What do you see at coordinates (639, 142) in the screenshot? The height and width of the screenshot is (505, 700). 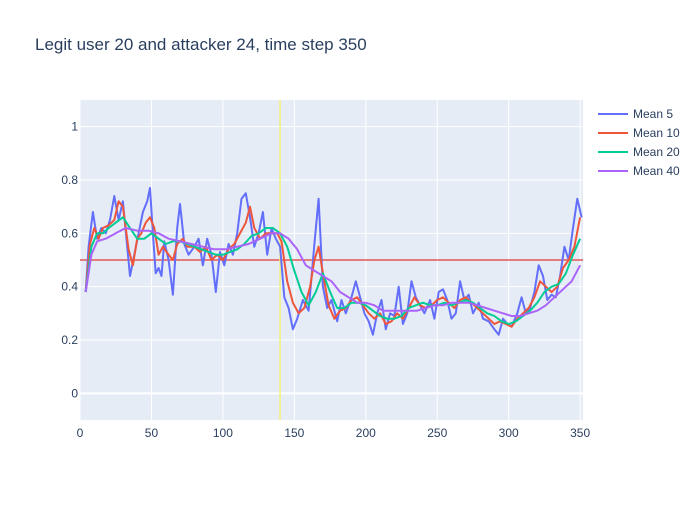 I see `legend: Mean 5 Mean 10 Mean 20 Mean 40` at bounding box center [639, 142].